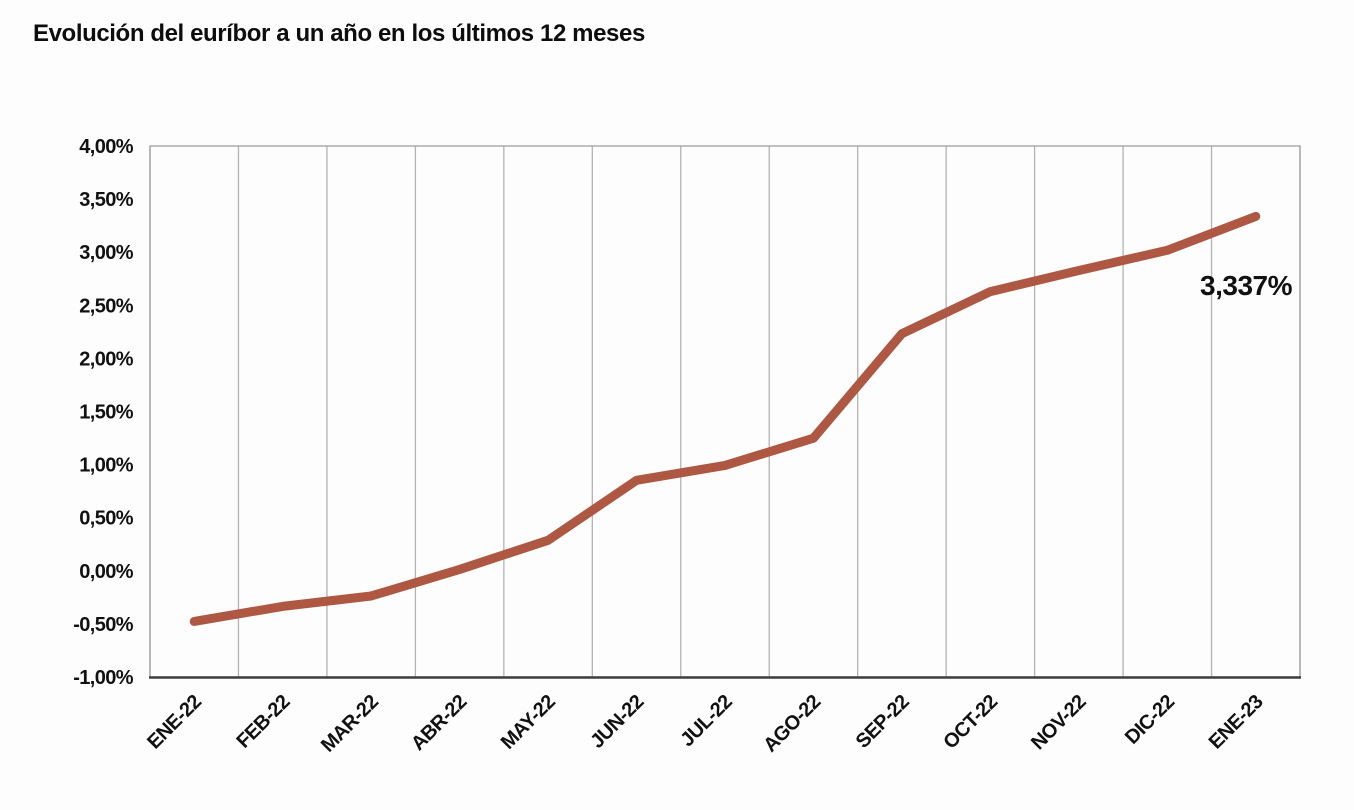 The image size is (1354, 810). Describe the element at coordinates (103, 625) in the screenshot. I see `y-tick-label: -0,50%` at that location.